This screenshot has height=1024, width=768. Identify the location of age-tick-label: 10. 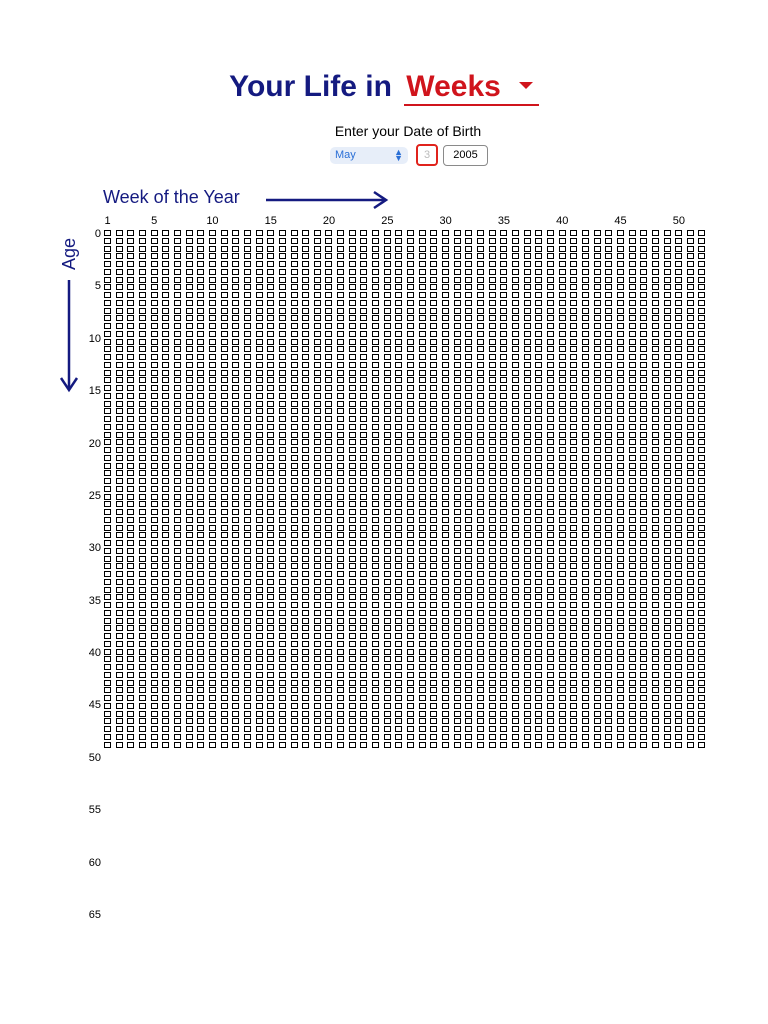
(94, 338).